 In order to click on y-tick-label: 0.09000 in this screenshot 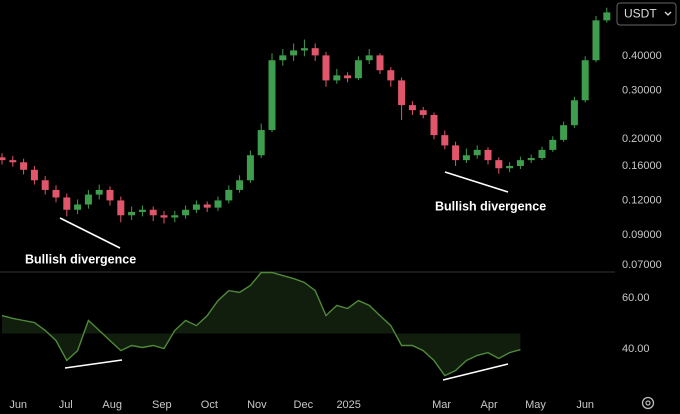, I will do `click(642, 235)`.